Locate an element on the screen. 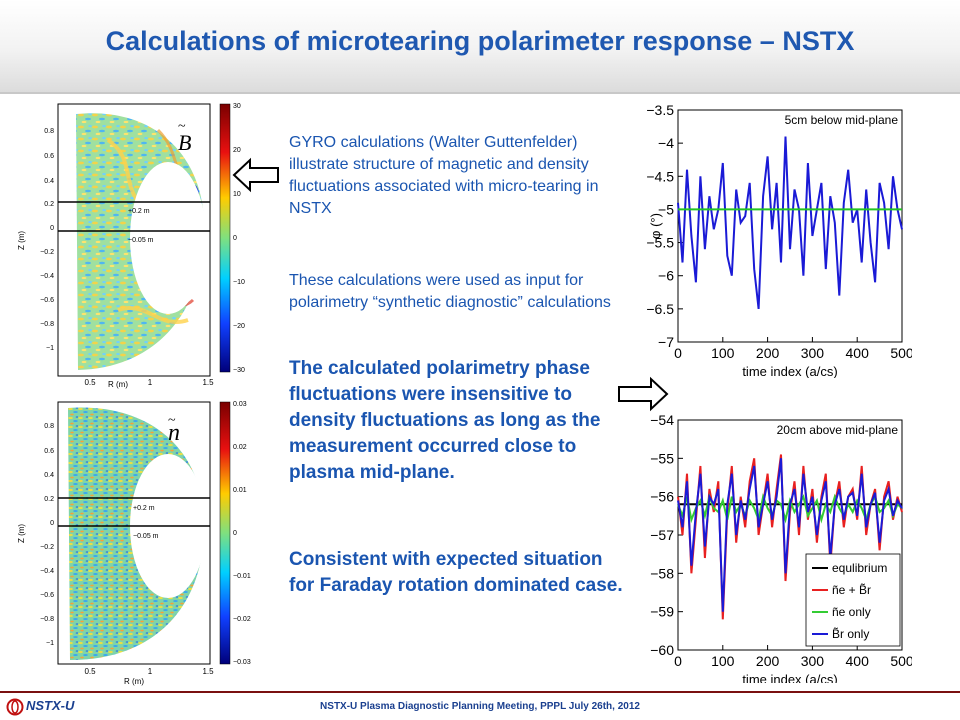 This screenshot has height=720, width=960. y-tick-label: −56 is located at coordinates (662, 497).